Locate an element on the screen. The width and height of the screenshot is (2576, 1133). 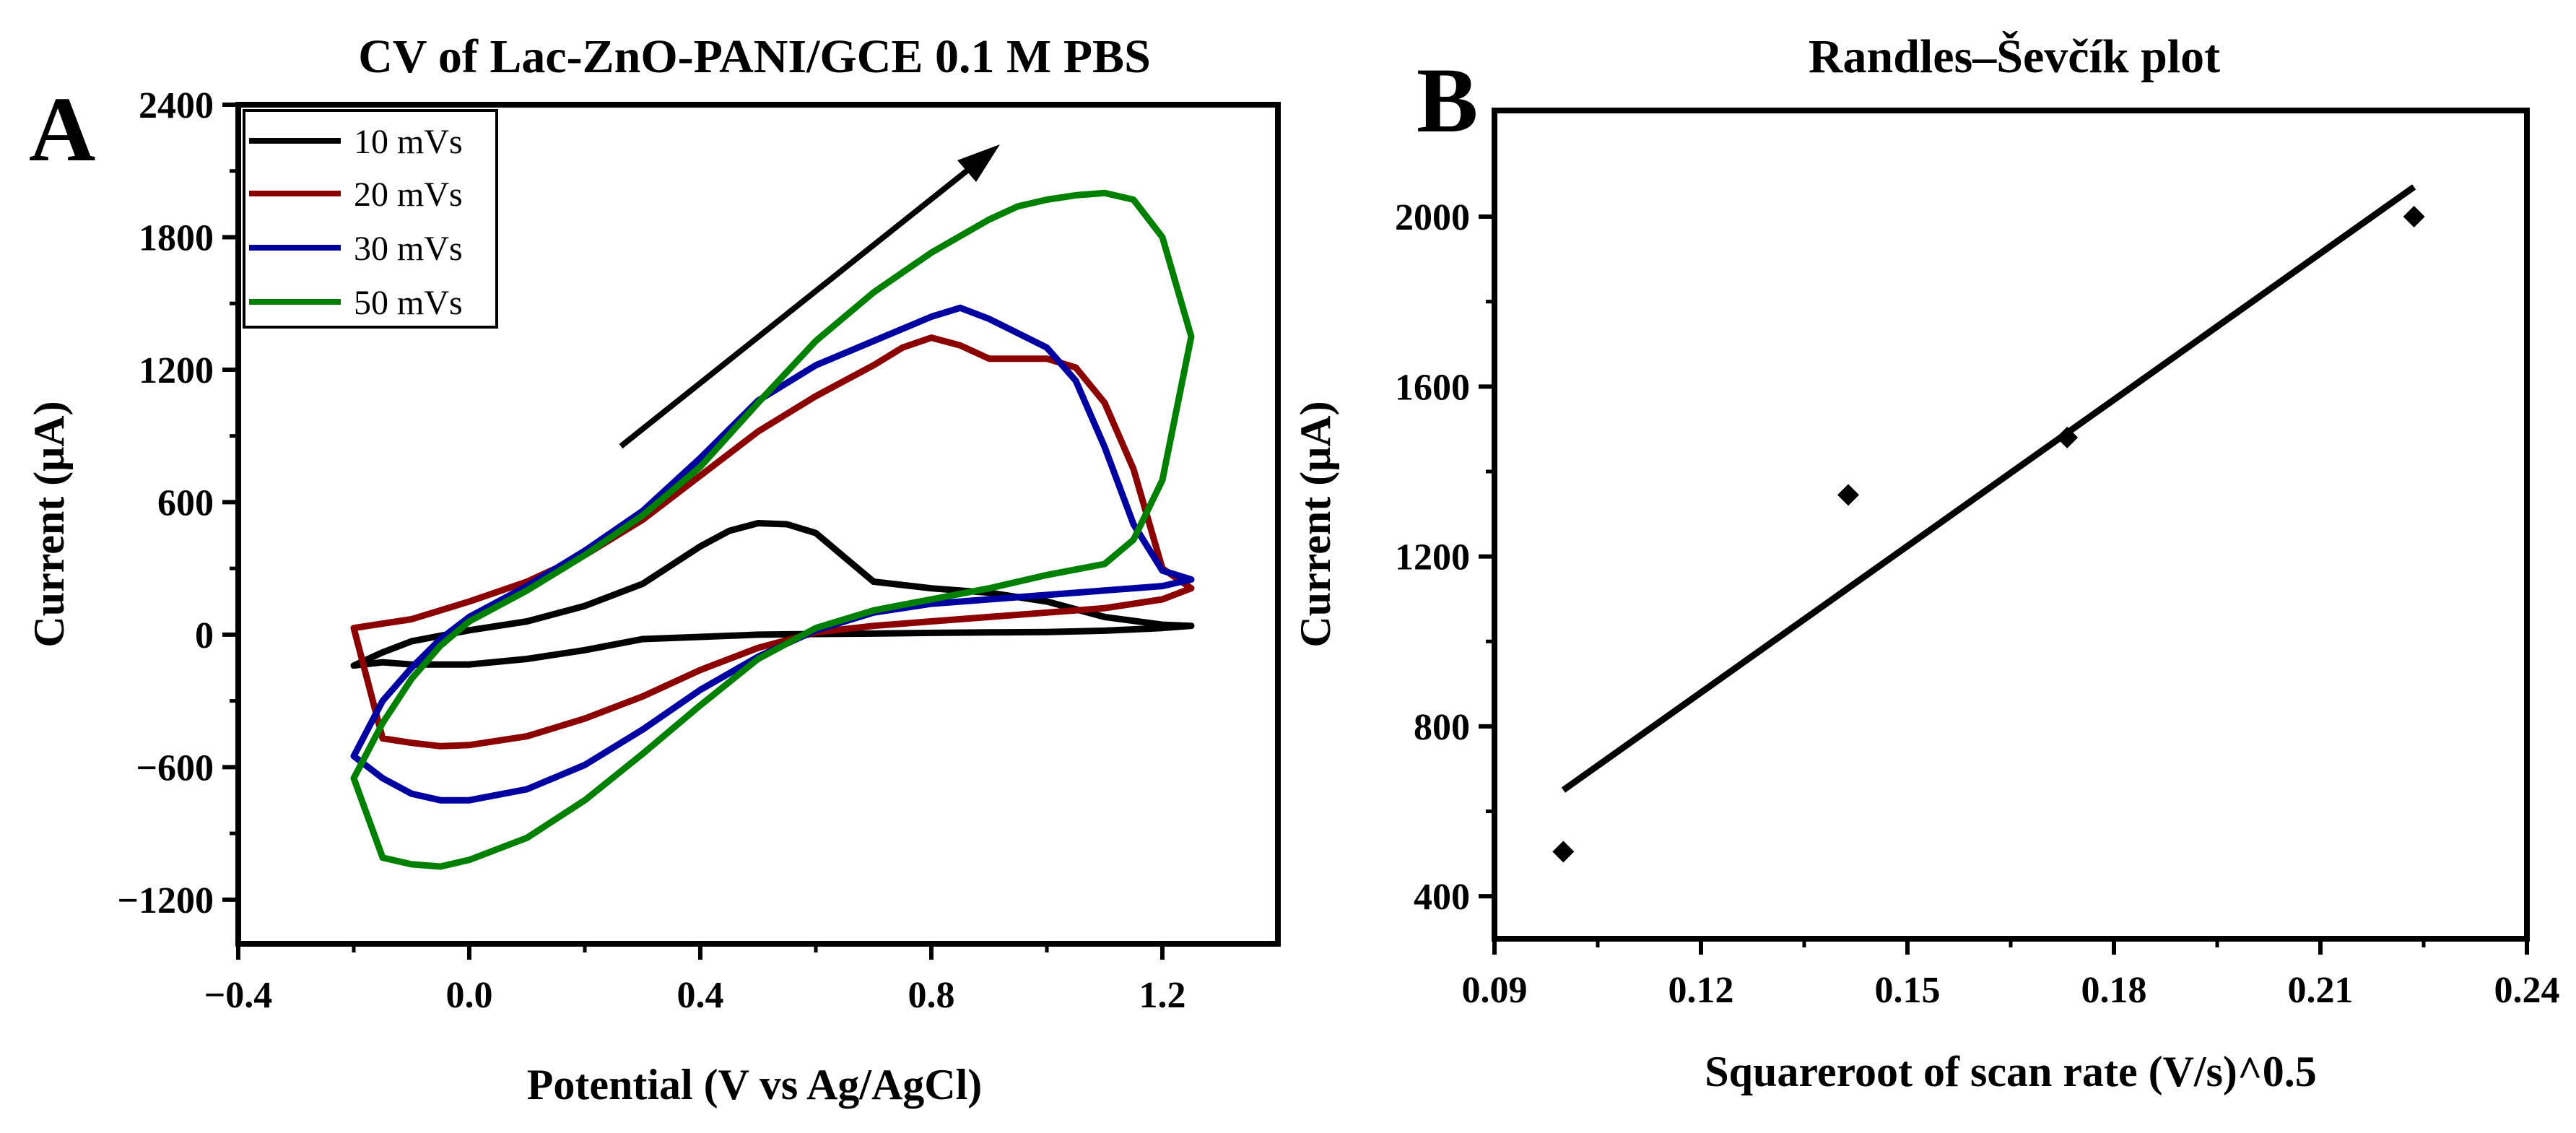
panel-a-xtick-label: 1.2 is located at coordinates (1162, 995).